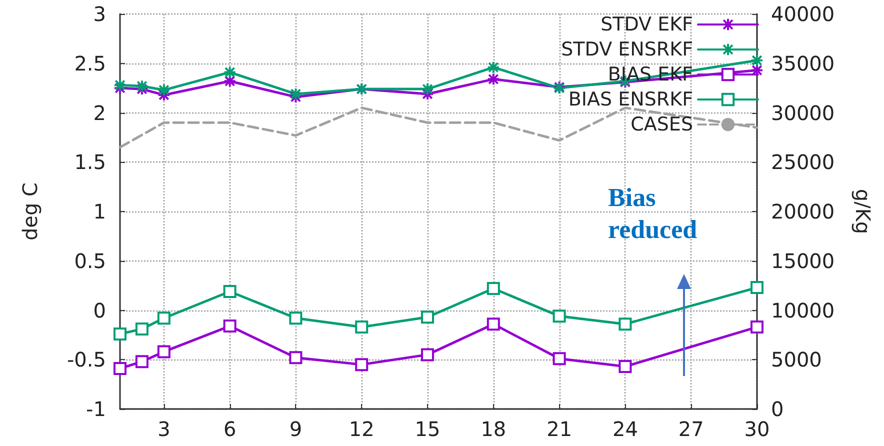 The width and height of the screenshot is (884, 446). Describe the element at coordinates (653, 214) in the screenshot. I see `annotation: Bias reduced` at that location.